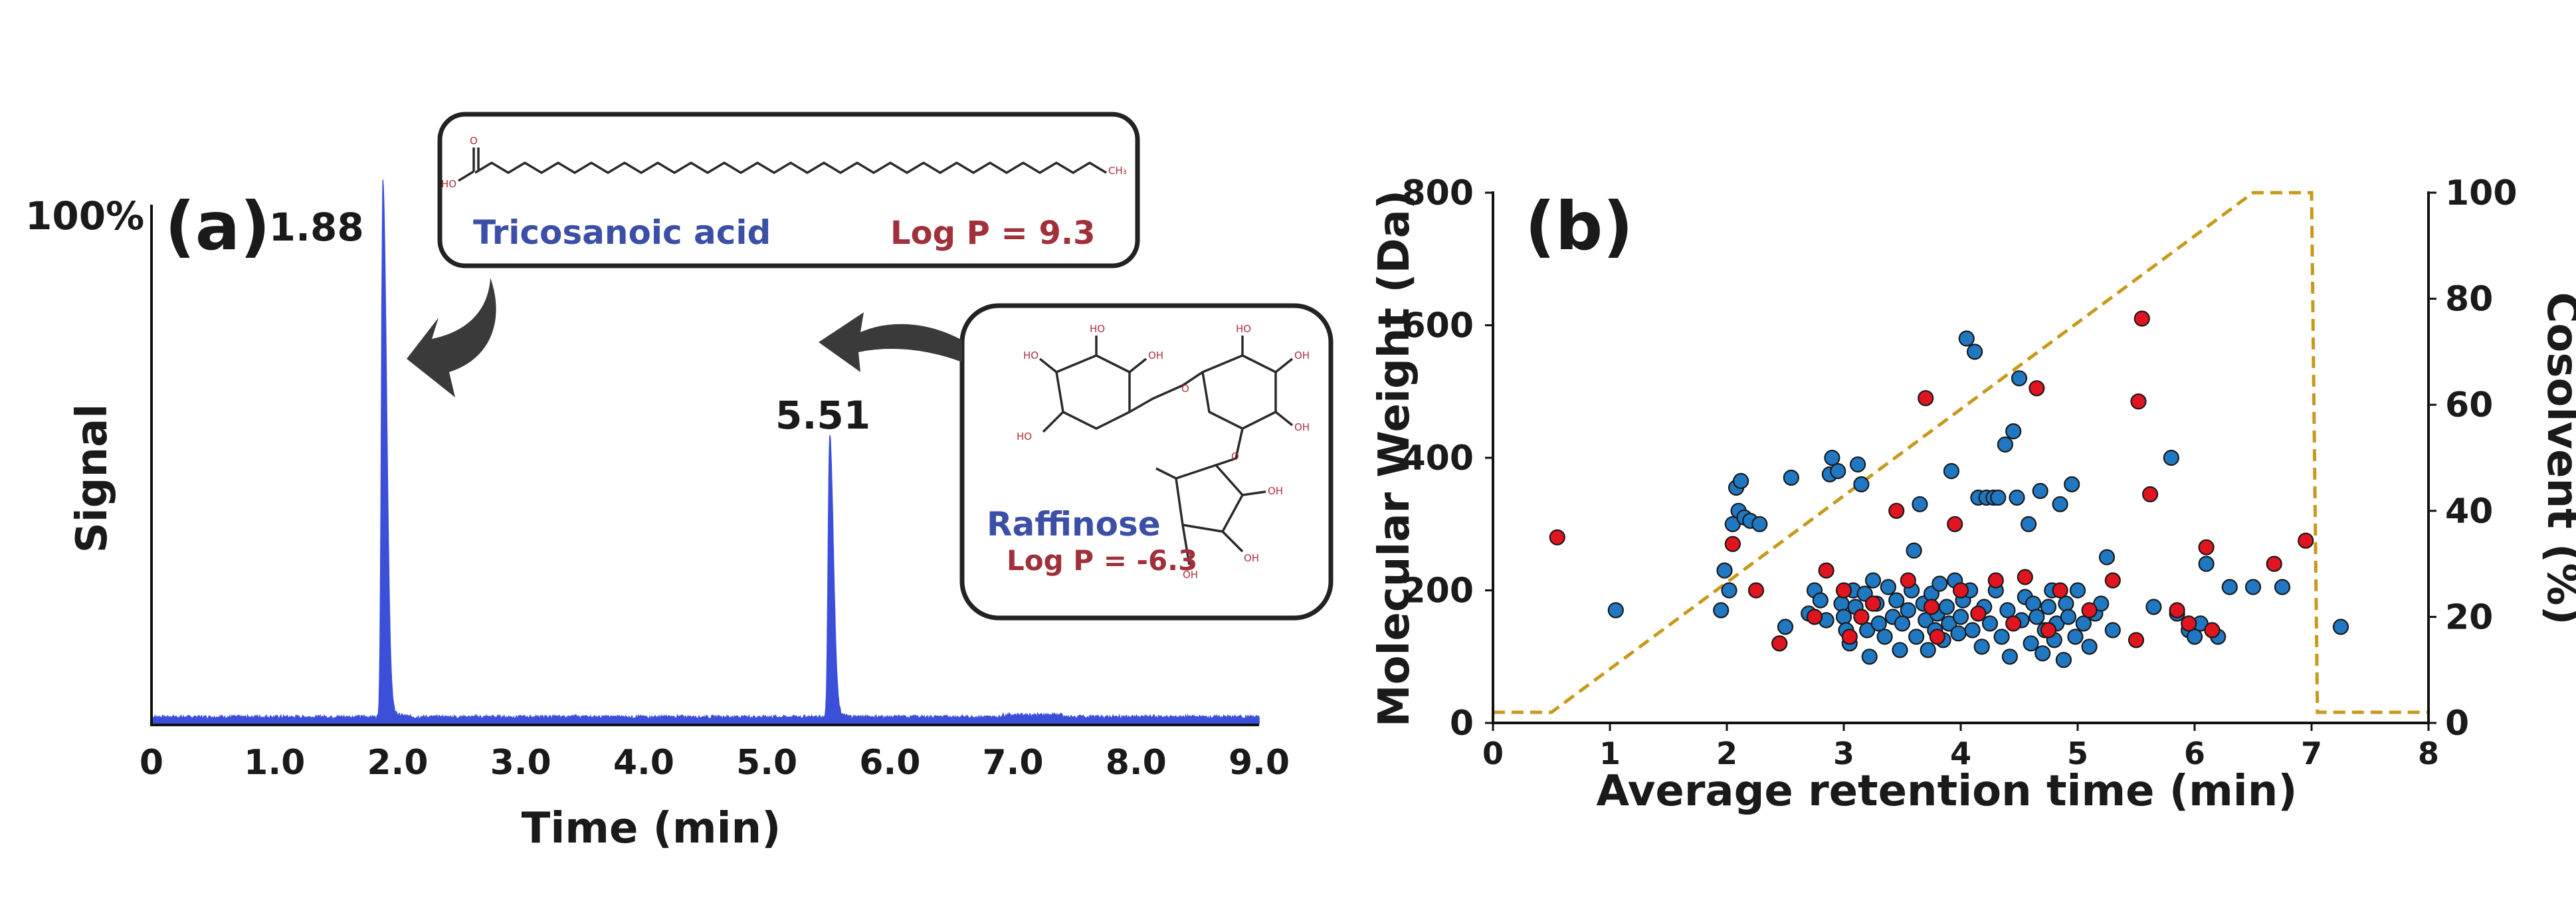  What do you see at coordinates (1137, 763) in the screenshot?
I see `x-tick-label: 8.0` at bounding box center [1137, 763].